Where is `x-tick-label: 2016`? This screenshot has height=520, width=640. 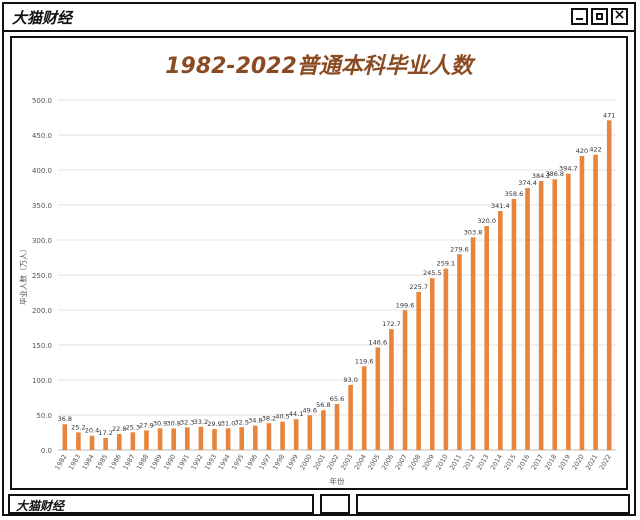 x-tick-label: 2016 is located at coordinates (523, 462).